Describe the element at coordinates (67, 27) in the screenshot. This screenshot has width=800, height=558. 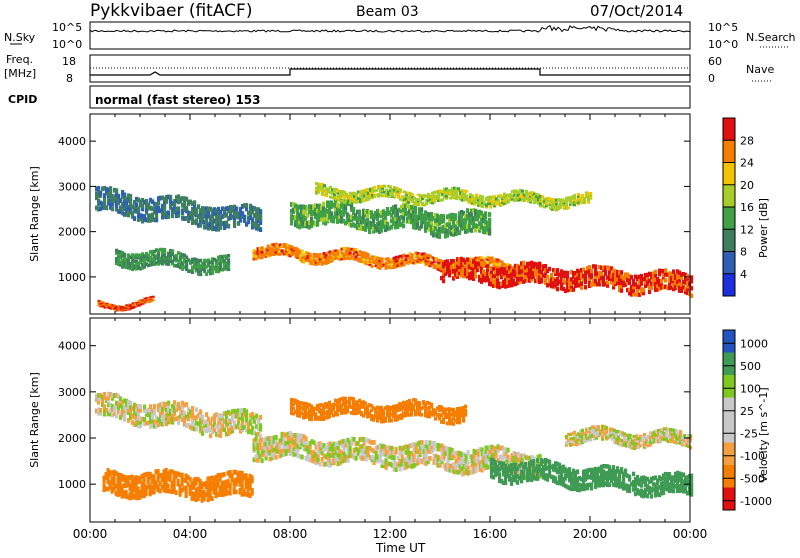
I see `nsky-tick-top: 10^5` at that location.